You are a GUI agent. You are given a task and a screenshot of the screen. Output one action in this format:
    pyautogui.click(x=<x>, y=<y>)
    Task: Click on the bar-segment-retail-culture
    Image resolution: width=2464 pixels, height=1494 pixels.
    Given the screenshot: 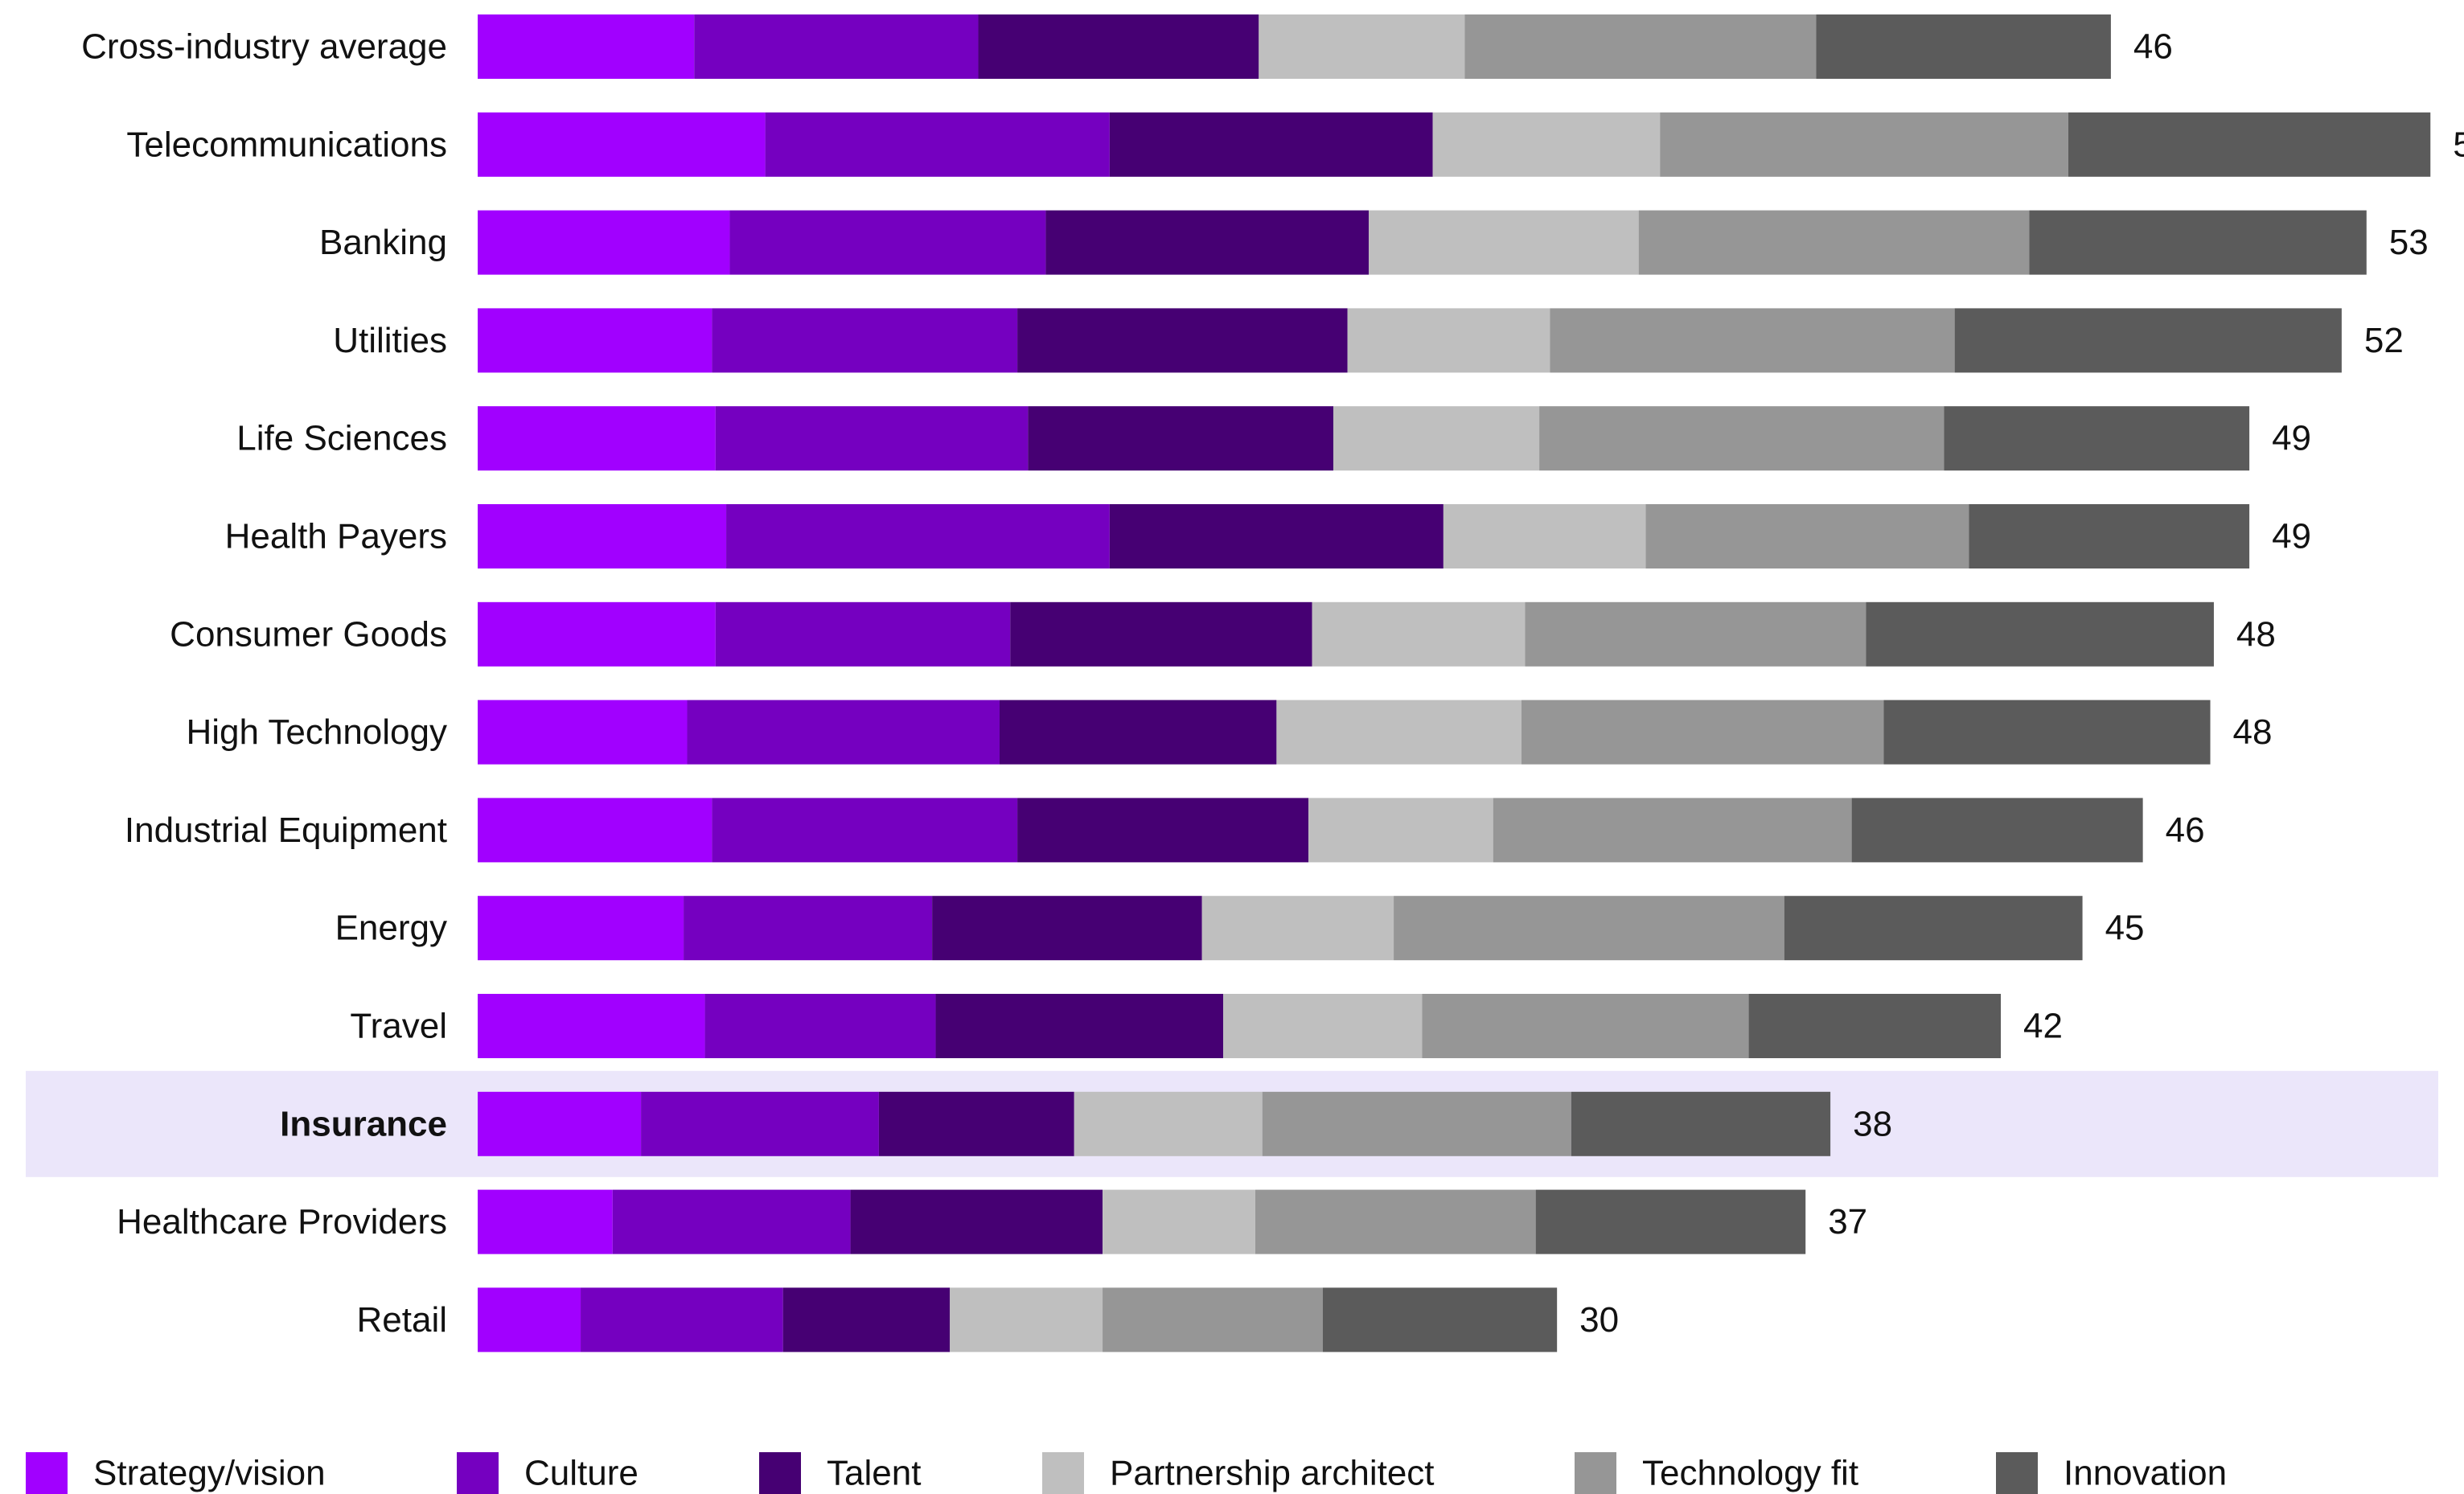 What is the action you would take?
    pyautogui.click(x=682, y=1319)
    